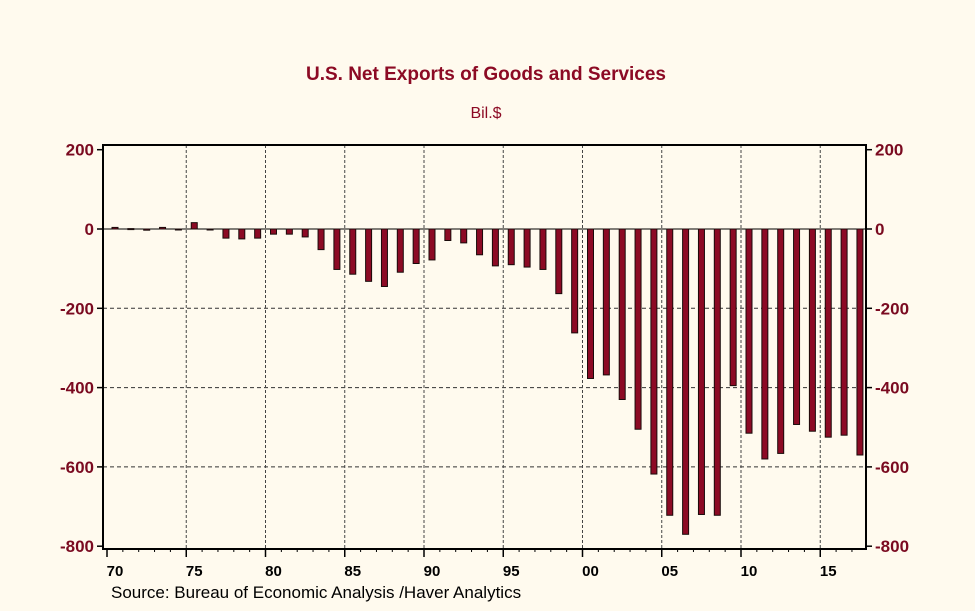 This screenshot has height=611, width=975. Describe the element at coordinates (892, 546) in the screenshot. I see `ytick-label-right: -800` at that location.